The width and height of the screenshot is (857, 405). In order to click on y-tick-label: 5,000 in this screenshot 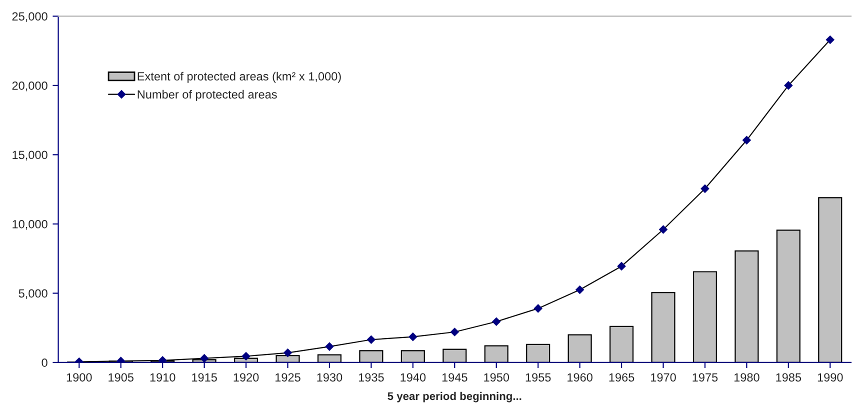, I will do `click(33, 294)`.